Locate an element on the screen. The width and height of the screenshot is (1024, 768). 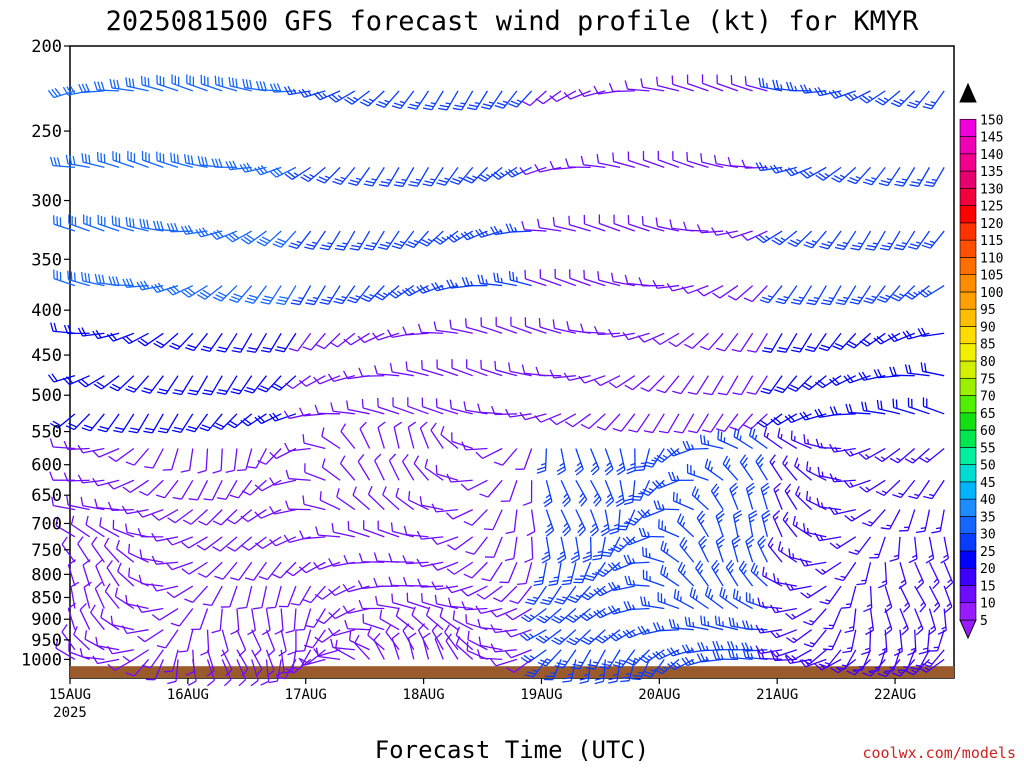
colorbar-top-arrow is located at coordinates (968, 92).